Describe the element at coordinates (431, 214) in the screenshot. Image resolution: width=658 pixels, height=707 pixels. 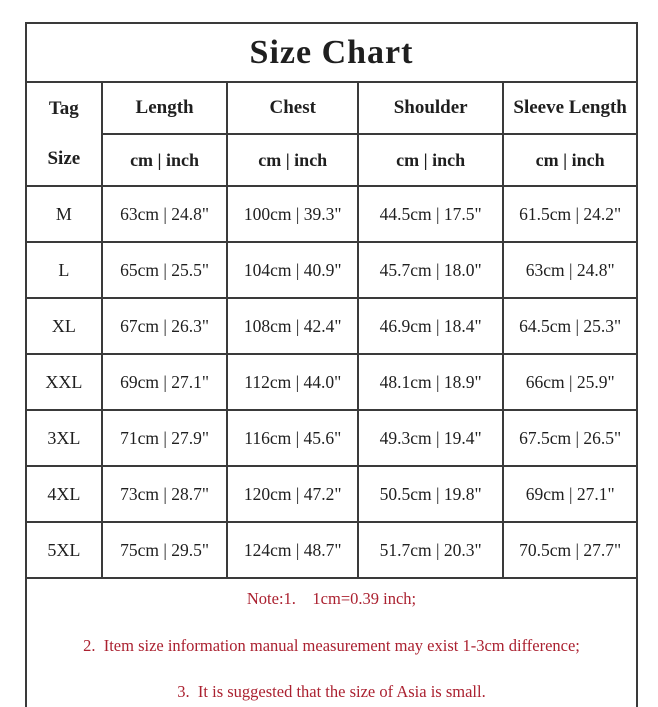
I see `shoulder-value: 44.5cm | 17.5"` at that location.